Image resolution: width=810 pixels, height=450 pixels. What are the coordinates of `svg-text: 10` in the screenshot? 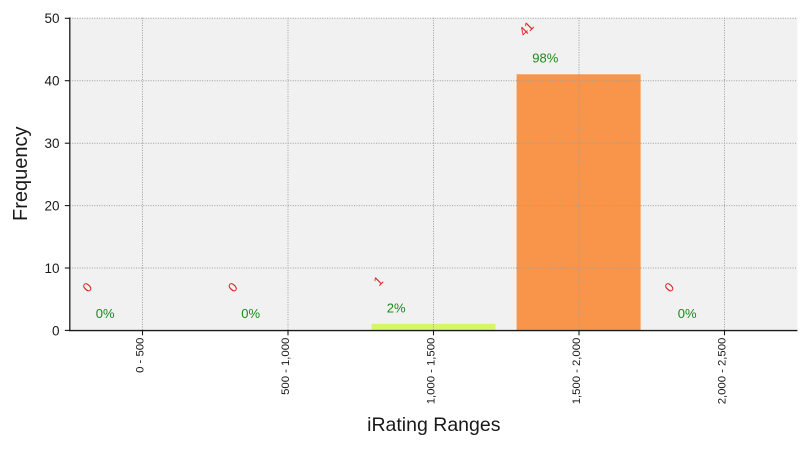 It's located at (51, 268).